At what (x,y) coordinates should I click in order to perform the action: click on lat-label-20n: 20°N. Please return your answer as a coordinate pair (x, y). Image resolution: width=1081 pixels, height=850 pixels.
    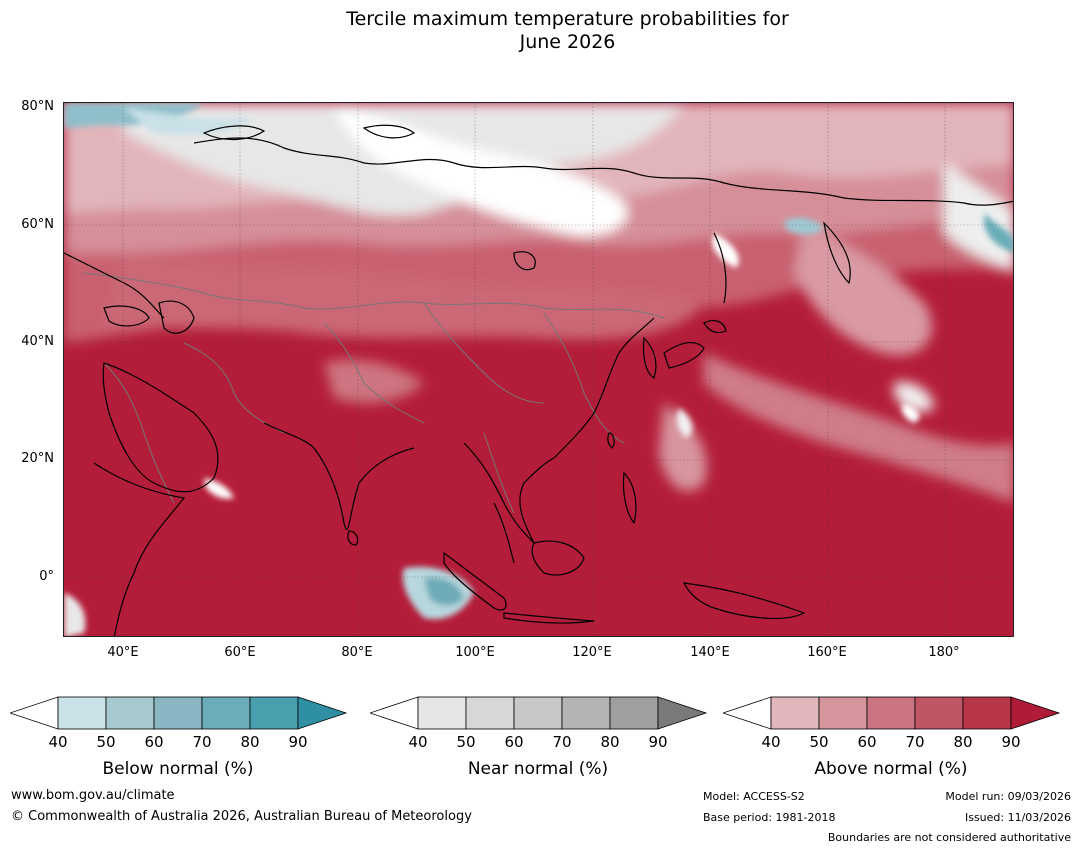
    Looking at the image, I should click on (37, 458).